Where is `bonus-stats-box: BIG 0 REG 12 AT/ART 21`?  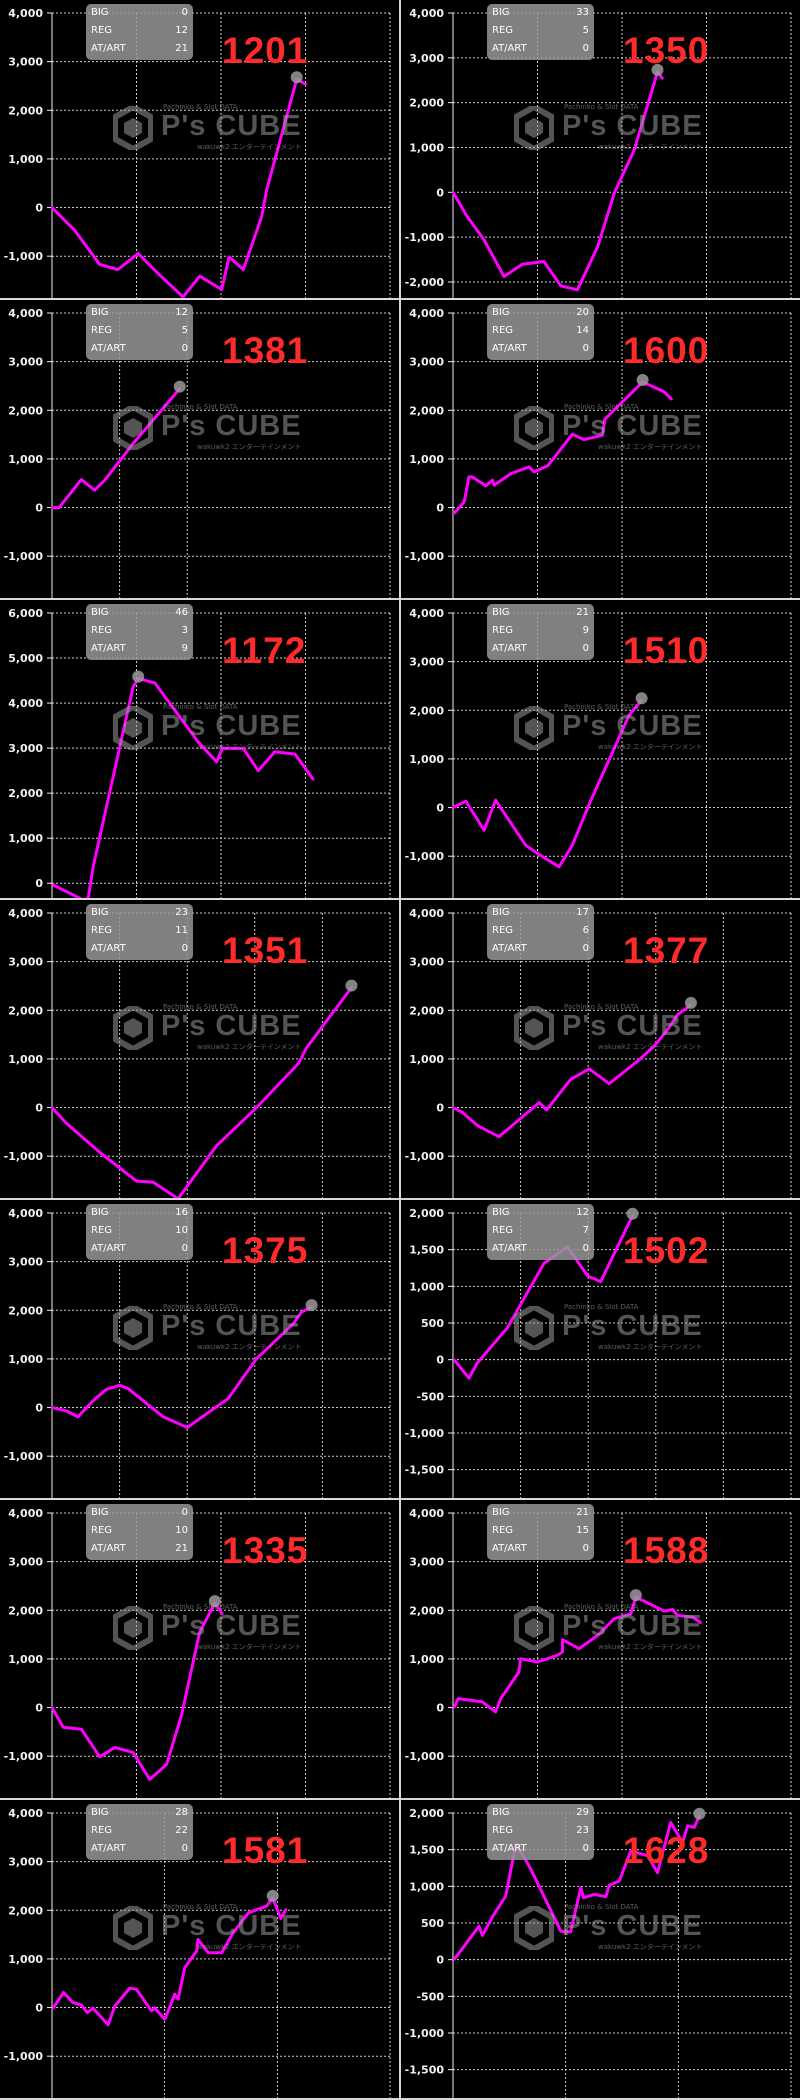 bonus-stats-box: BIG 0 REG 12 AT/ART 21 is located at coordinates (139, 32).